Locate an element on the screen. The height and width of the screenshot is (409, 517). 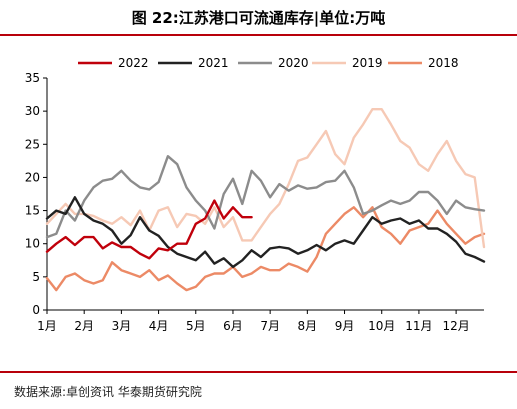
x-tick-label: 7月 is located at coordinates (270, 326).